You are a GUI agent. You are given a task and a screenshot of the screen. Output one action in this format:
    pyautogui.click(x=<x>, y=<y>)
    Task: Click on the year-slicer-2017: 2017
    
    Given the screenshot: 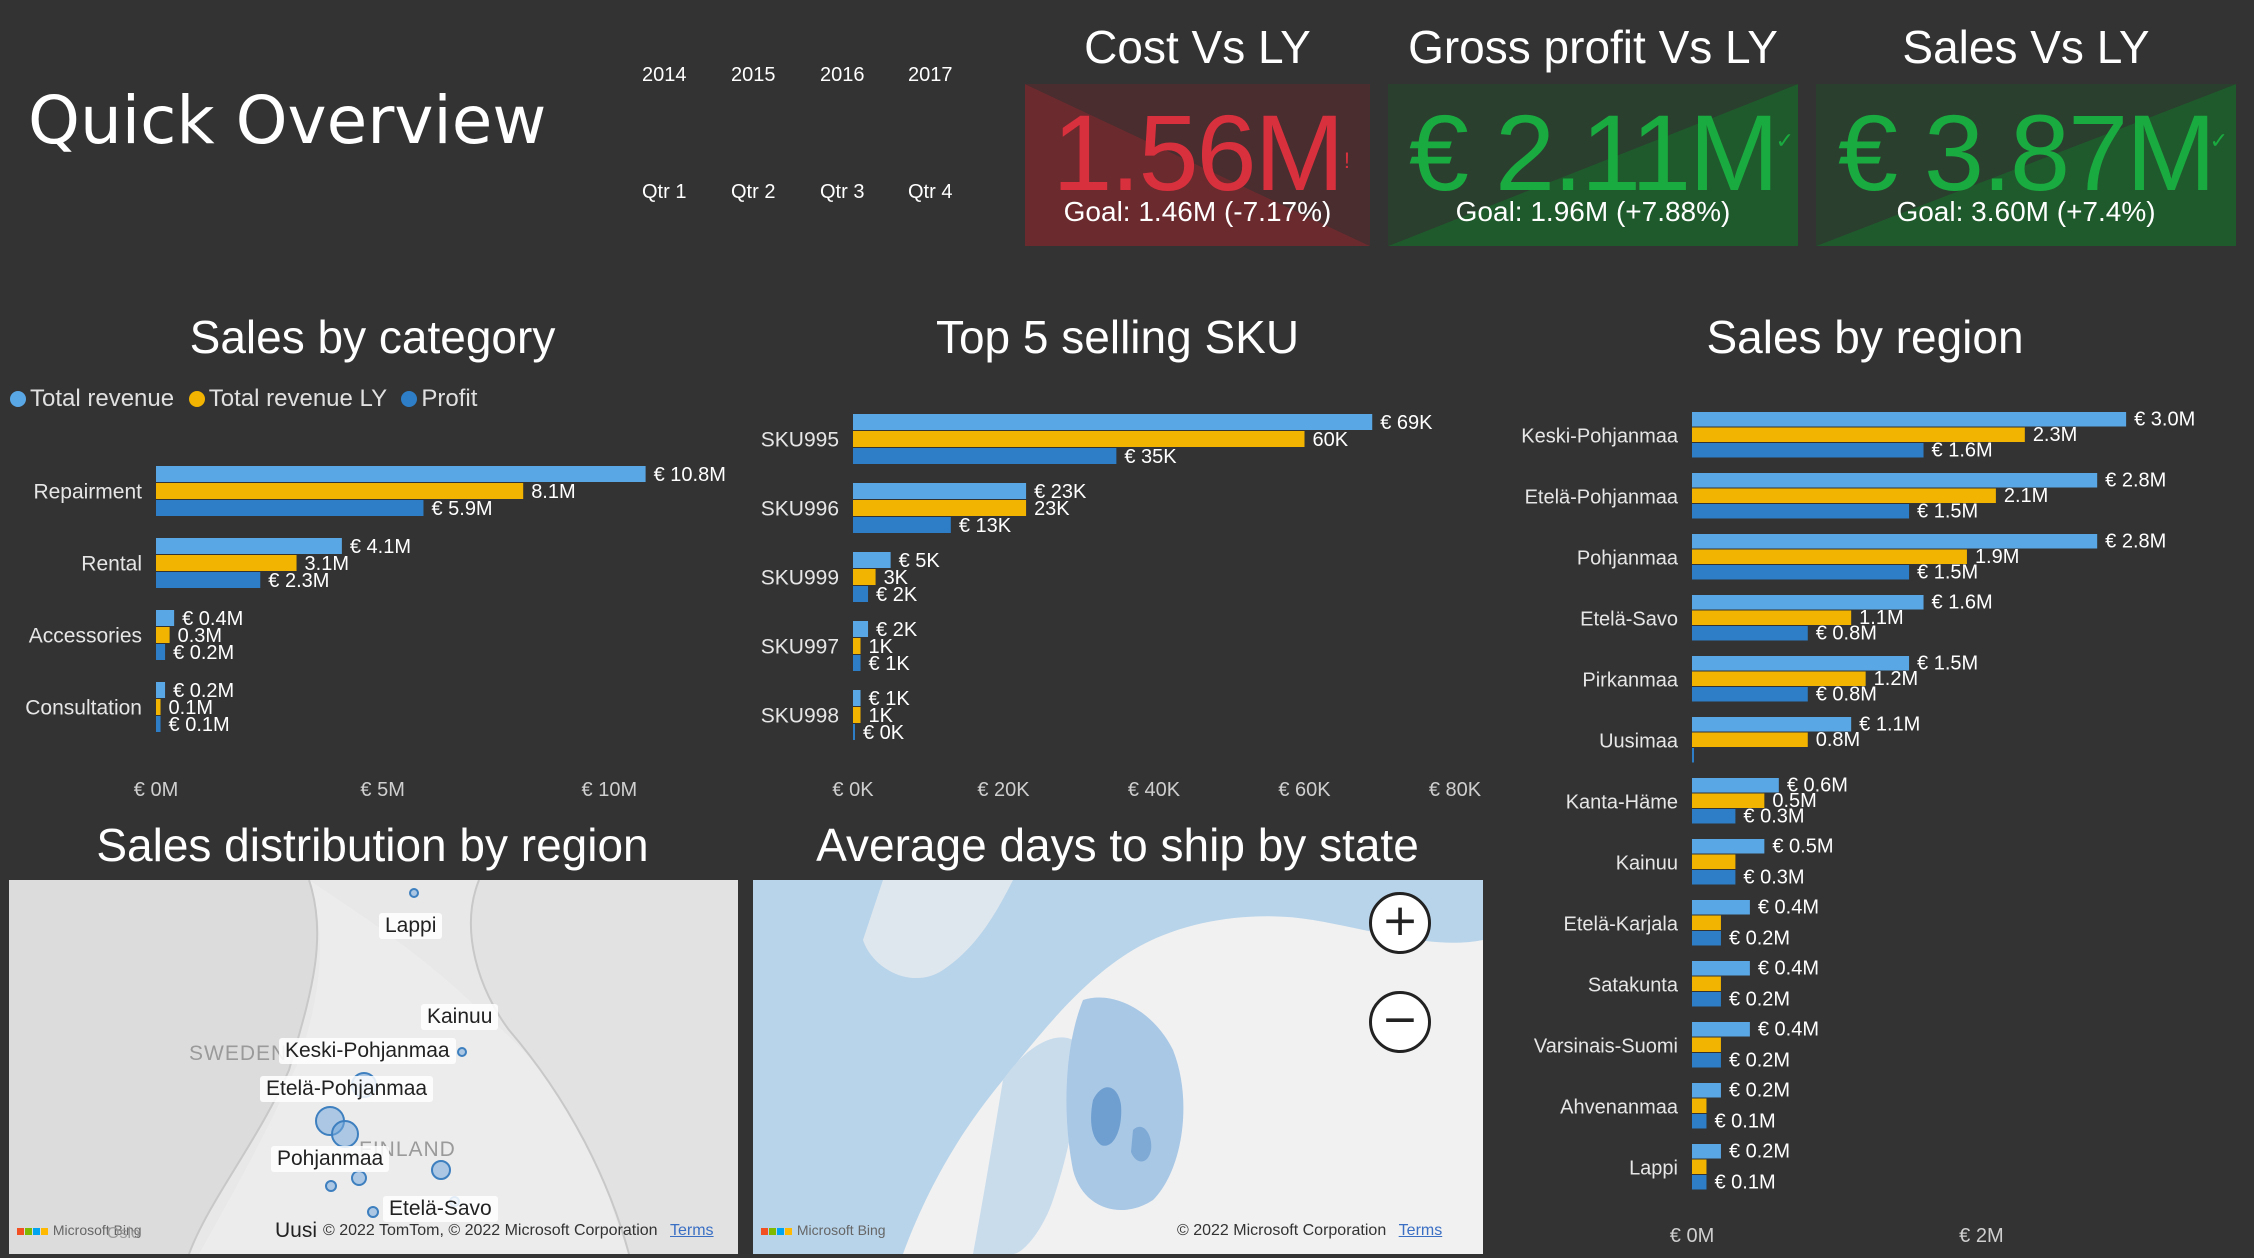 What is the action you would take?
    pyautogui.click(x=930, y=75)
    